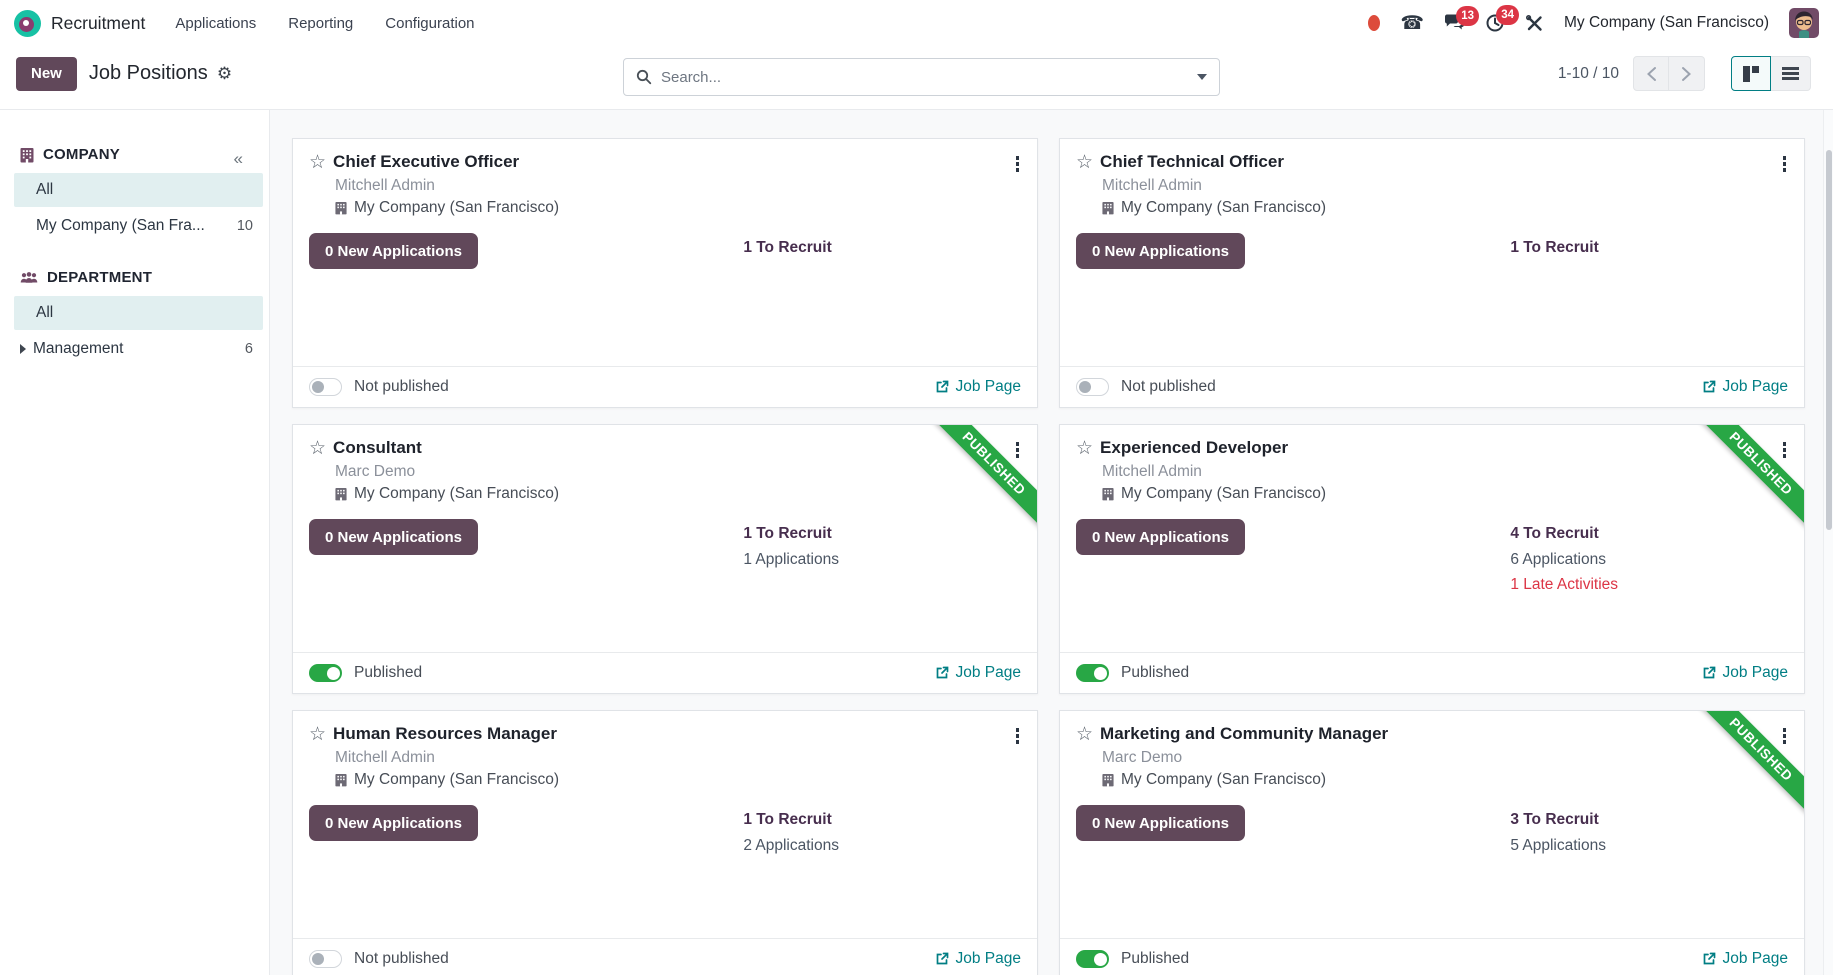  I want to click on page-title: Job Positions, so click(148, 73).